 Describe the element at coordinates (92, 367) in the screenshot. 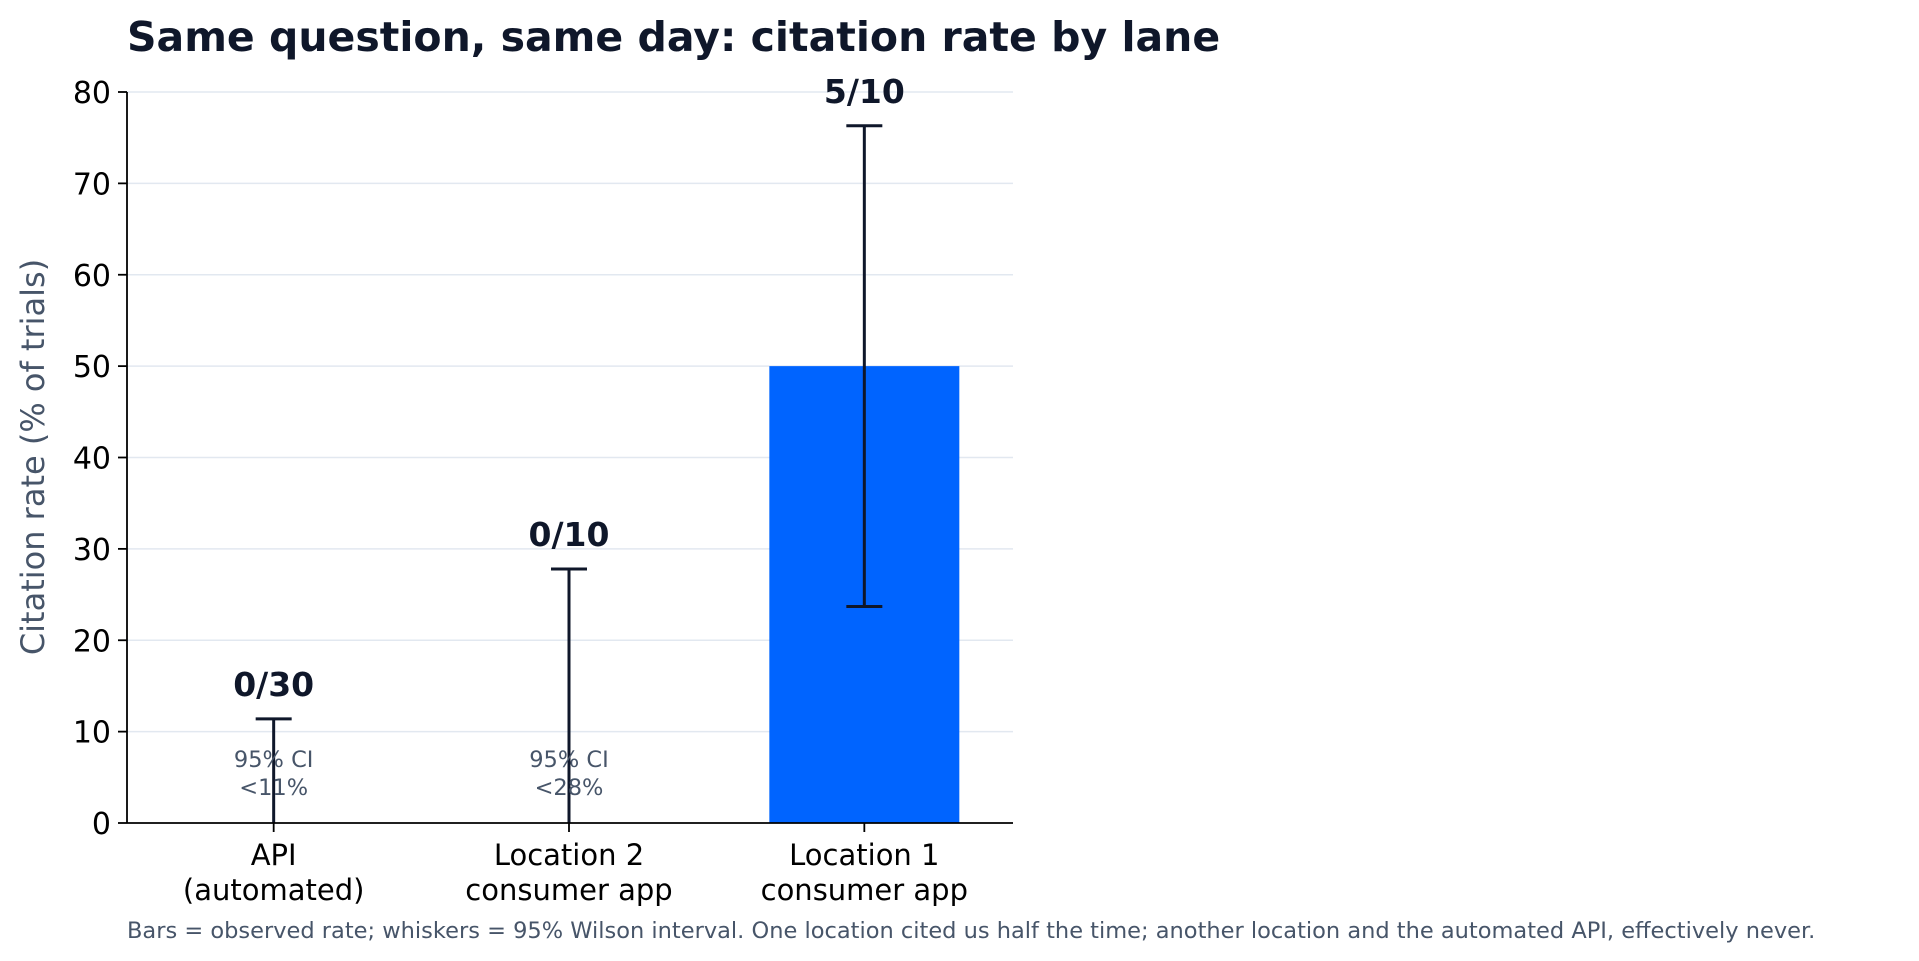

I see `y-tick-label-50: 50` at that location.